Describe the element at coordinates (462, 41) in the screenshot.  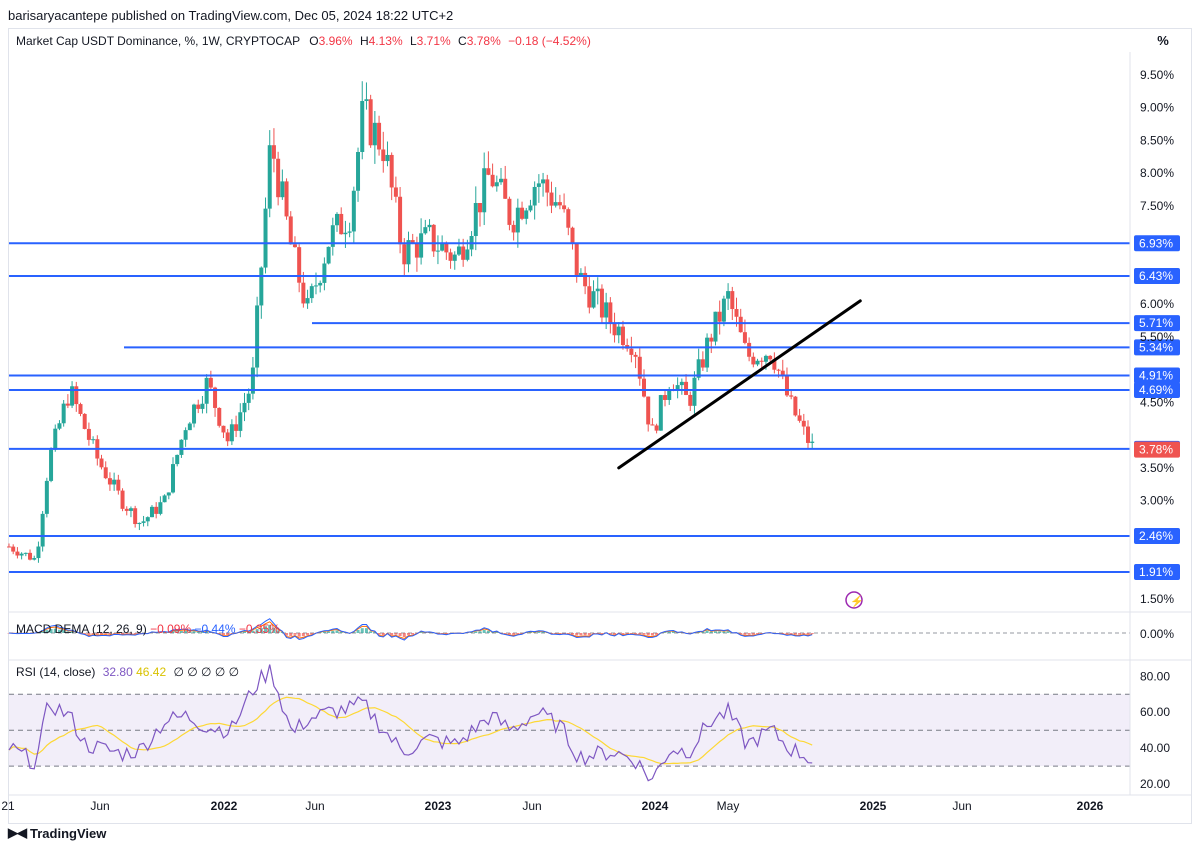
I see `ohlc-close-key: C` at that location.